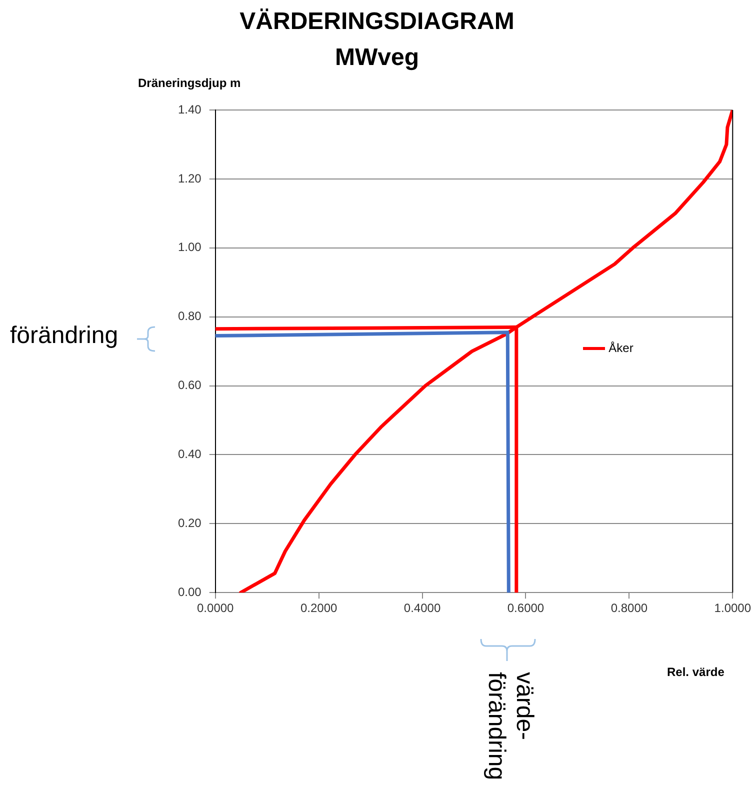  Describe the element at coordinates (422, 608) in the screenshot. I see `x-tick-label: 0.4000` at that location.